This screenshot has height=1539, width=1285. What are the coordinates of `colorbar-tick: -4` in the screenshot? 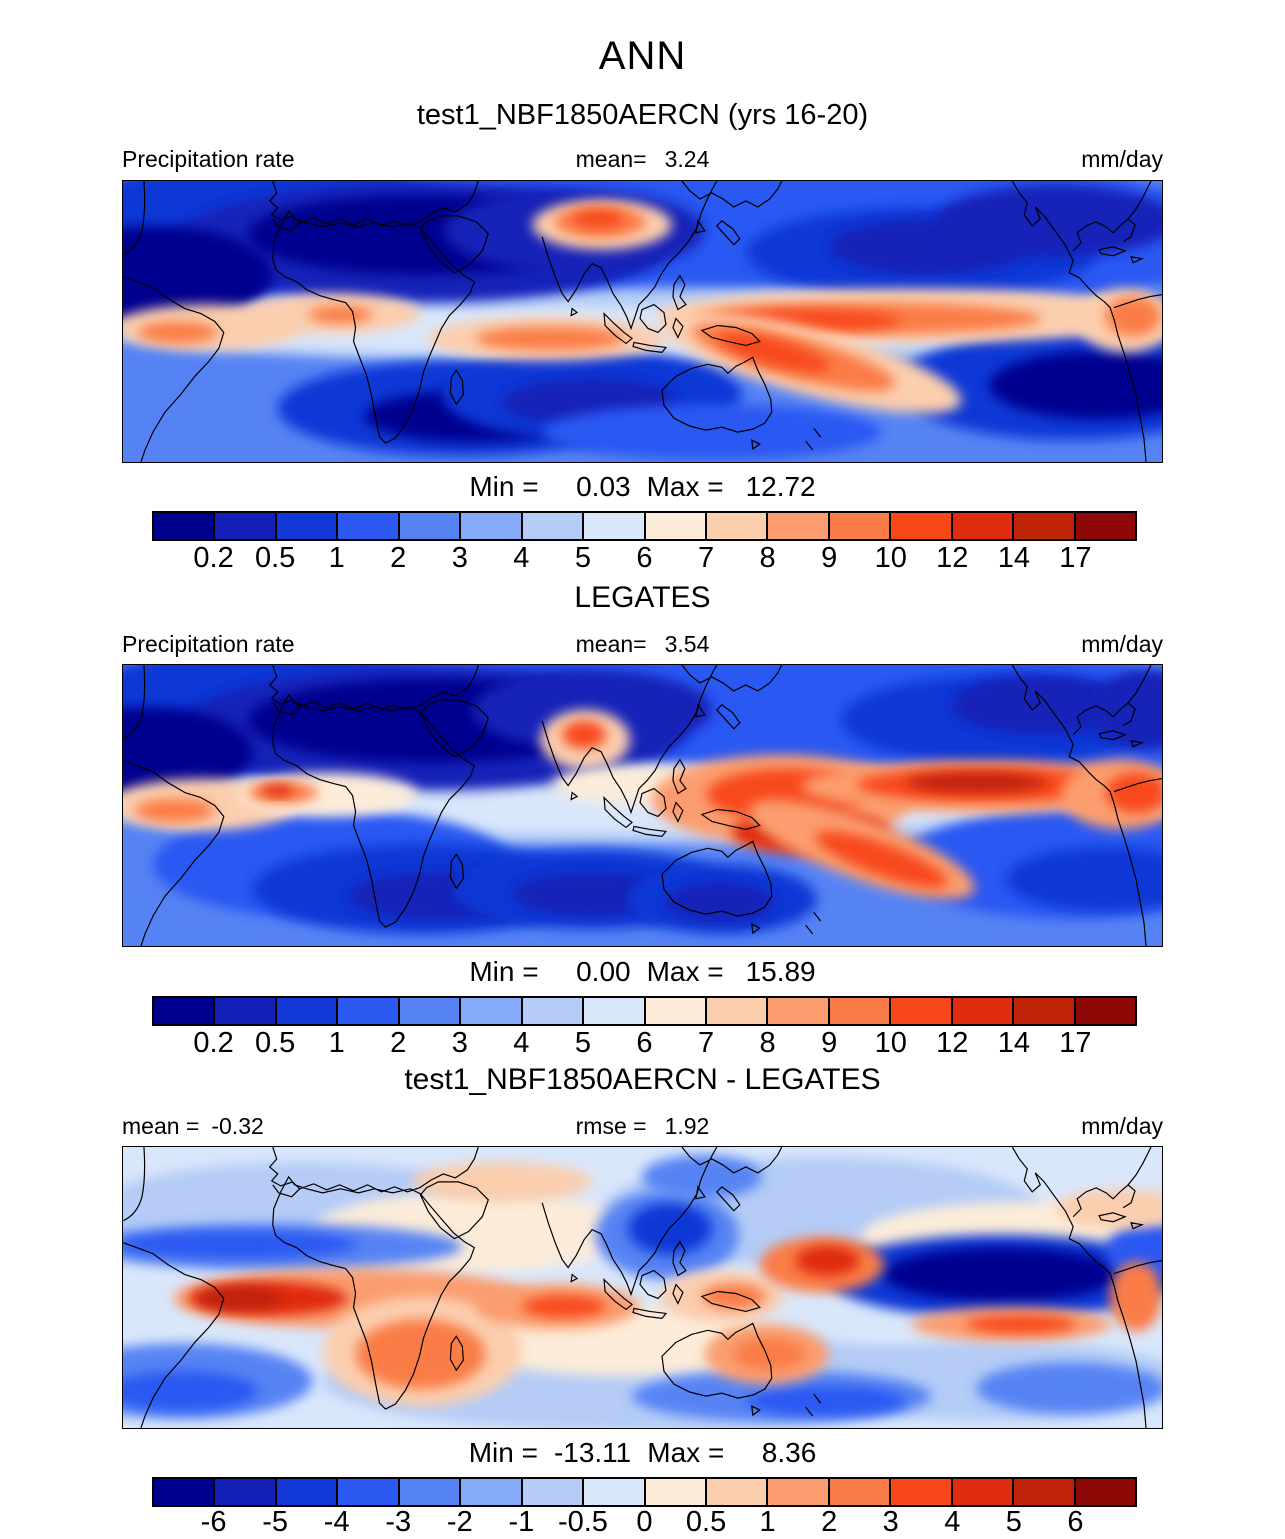 It's located at (336, 1522).